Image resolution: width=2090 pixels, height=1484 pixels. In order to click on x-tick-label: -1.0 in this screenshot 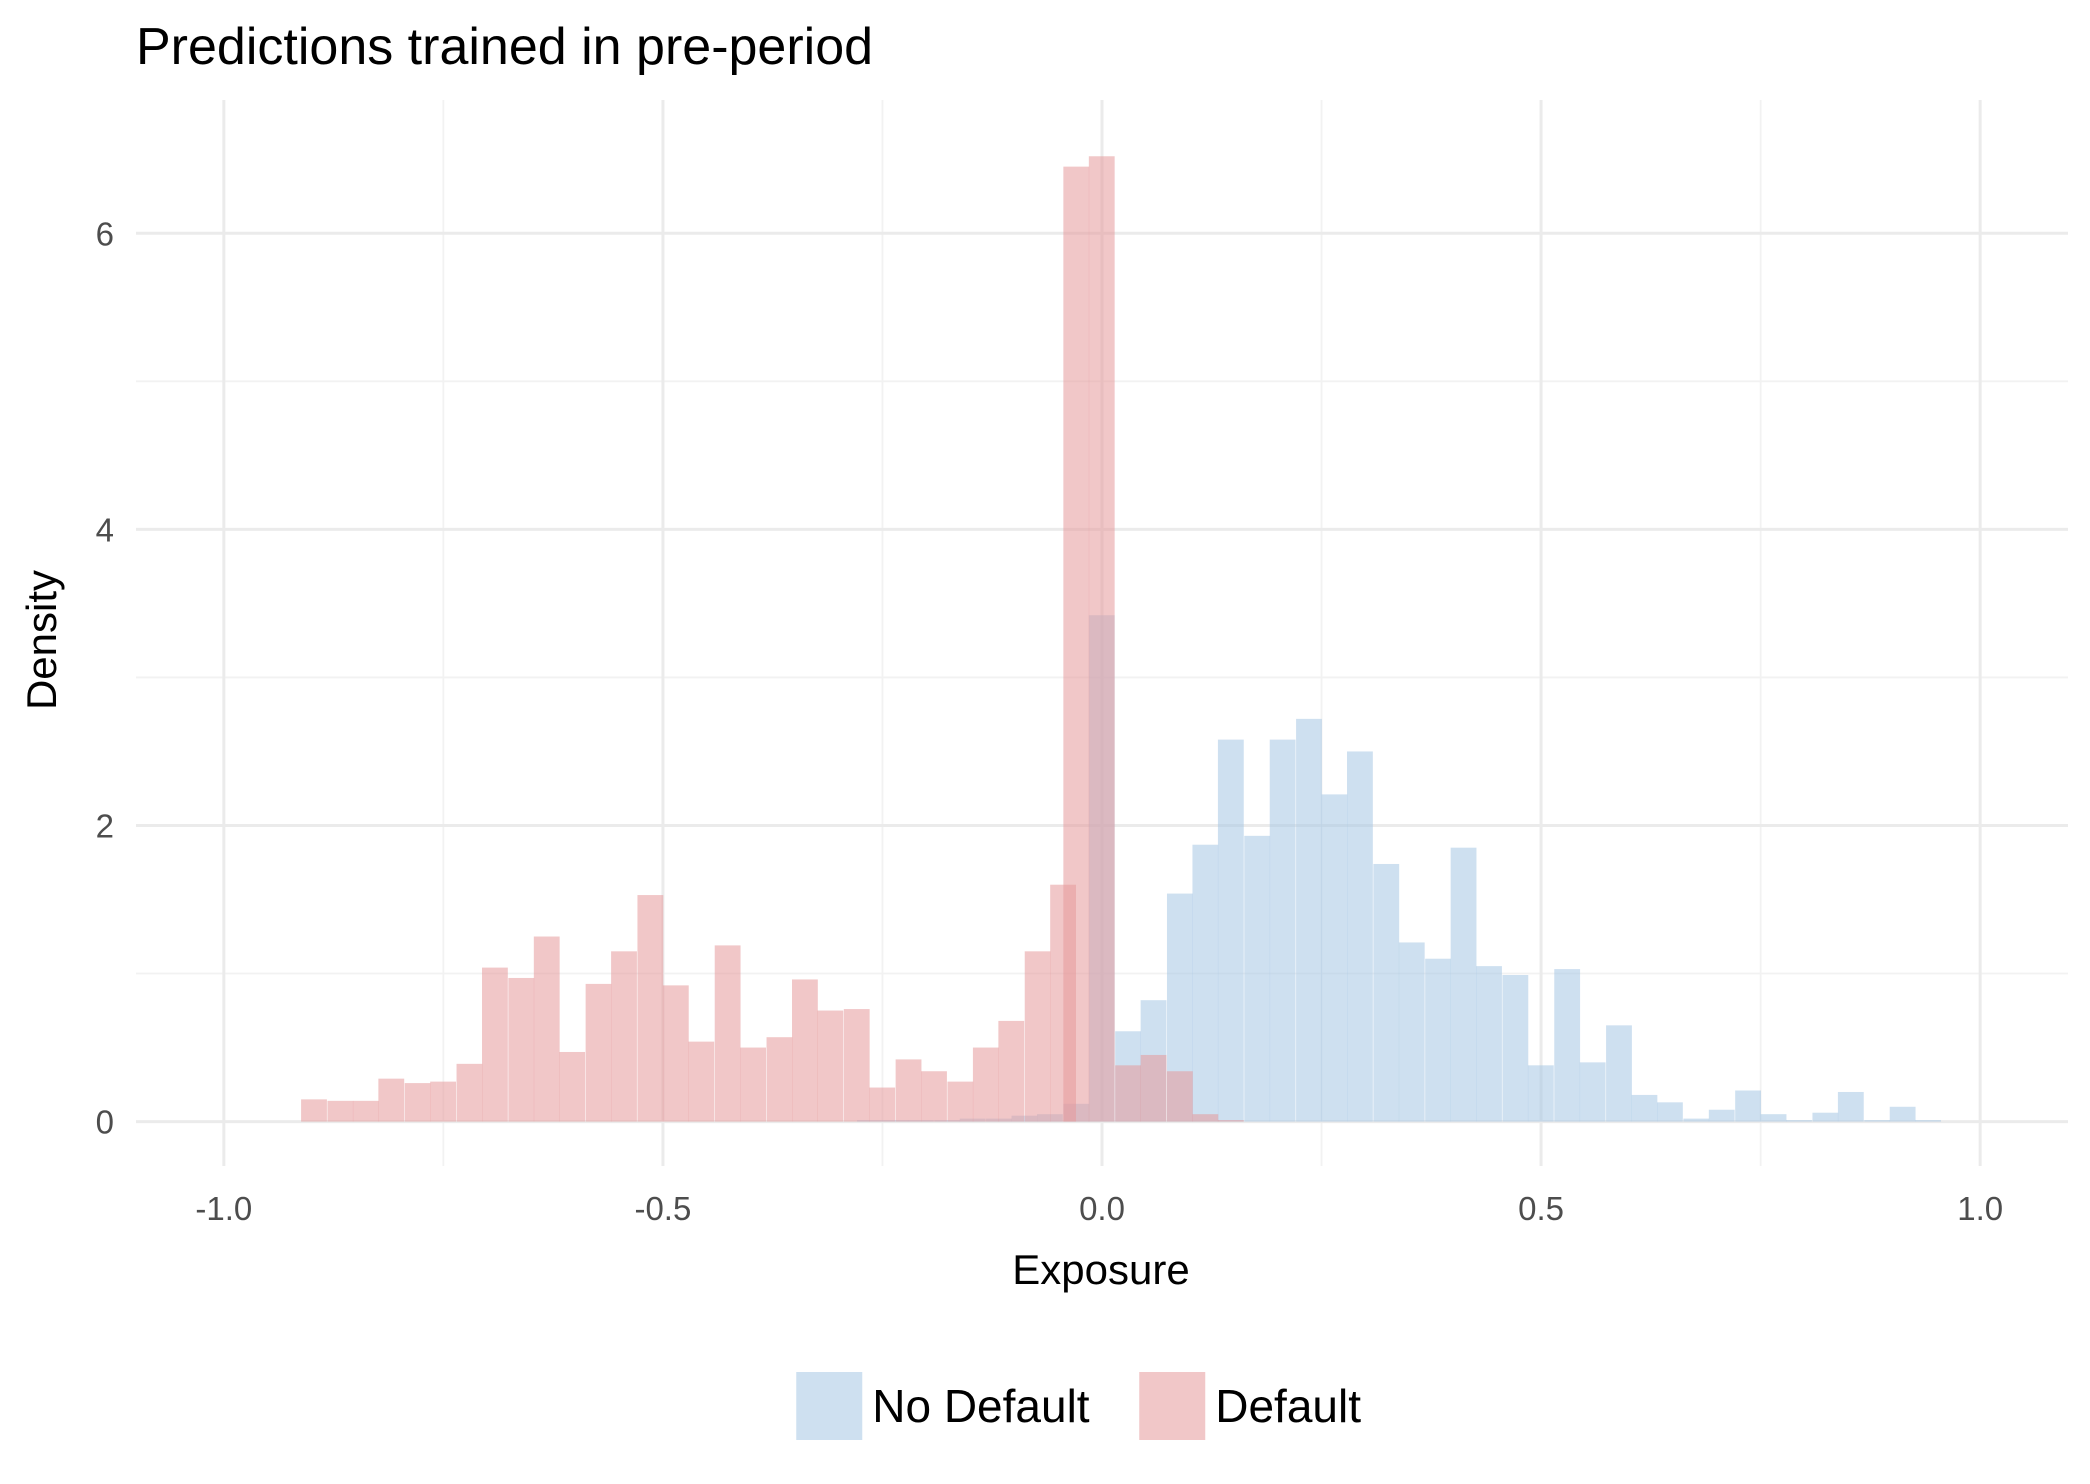, I will do `click(223, 1208)`.